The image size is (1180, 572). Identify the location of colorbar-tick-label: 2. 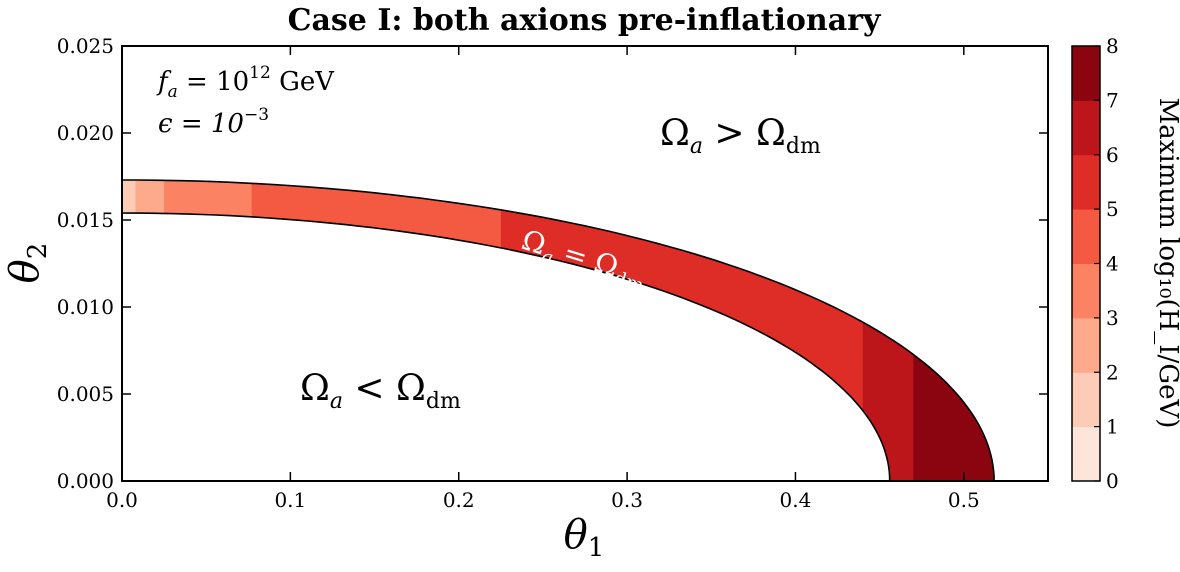
(1112, 372).